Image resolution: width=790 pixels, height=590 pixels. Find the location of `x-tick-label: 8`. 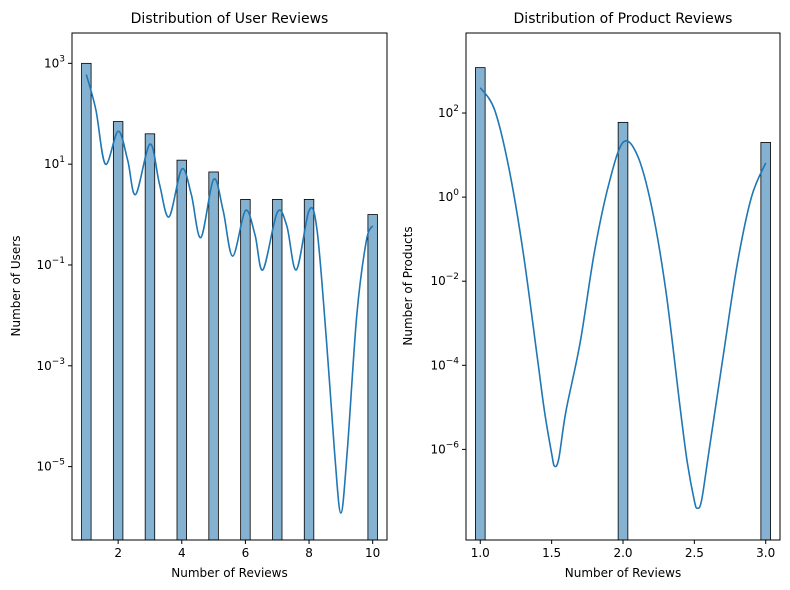

x-tick-label: 8 is located at coordinates (309, 553).